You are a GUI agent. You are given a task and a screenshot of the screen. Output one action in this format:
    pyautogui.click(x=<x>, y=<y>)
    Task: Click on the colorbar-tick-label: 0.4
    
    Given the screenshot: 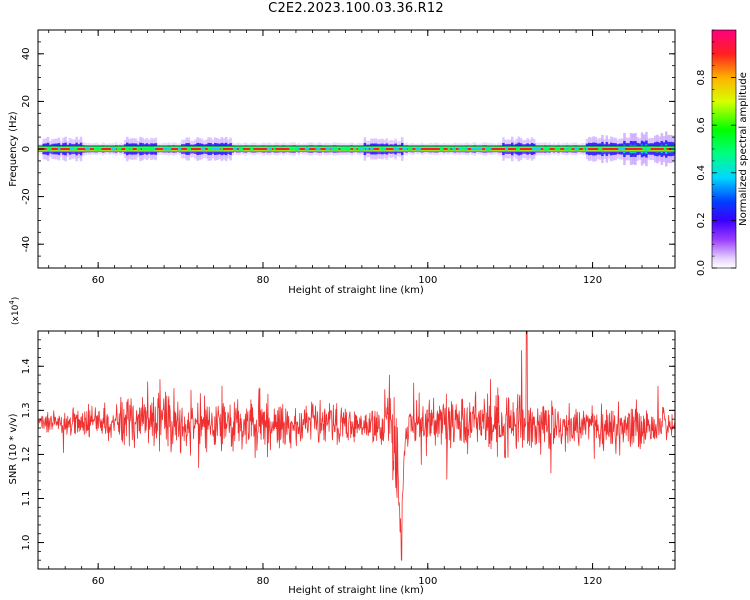 What is the action you would take?
    pyautogui.click(x=701, y=173)
    